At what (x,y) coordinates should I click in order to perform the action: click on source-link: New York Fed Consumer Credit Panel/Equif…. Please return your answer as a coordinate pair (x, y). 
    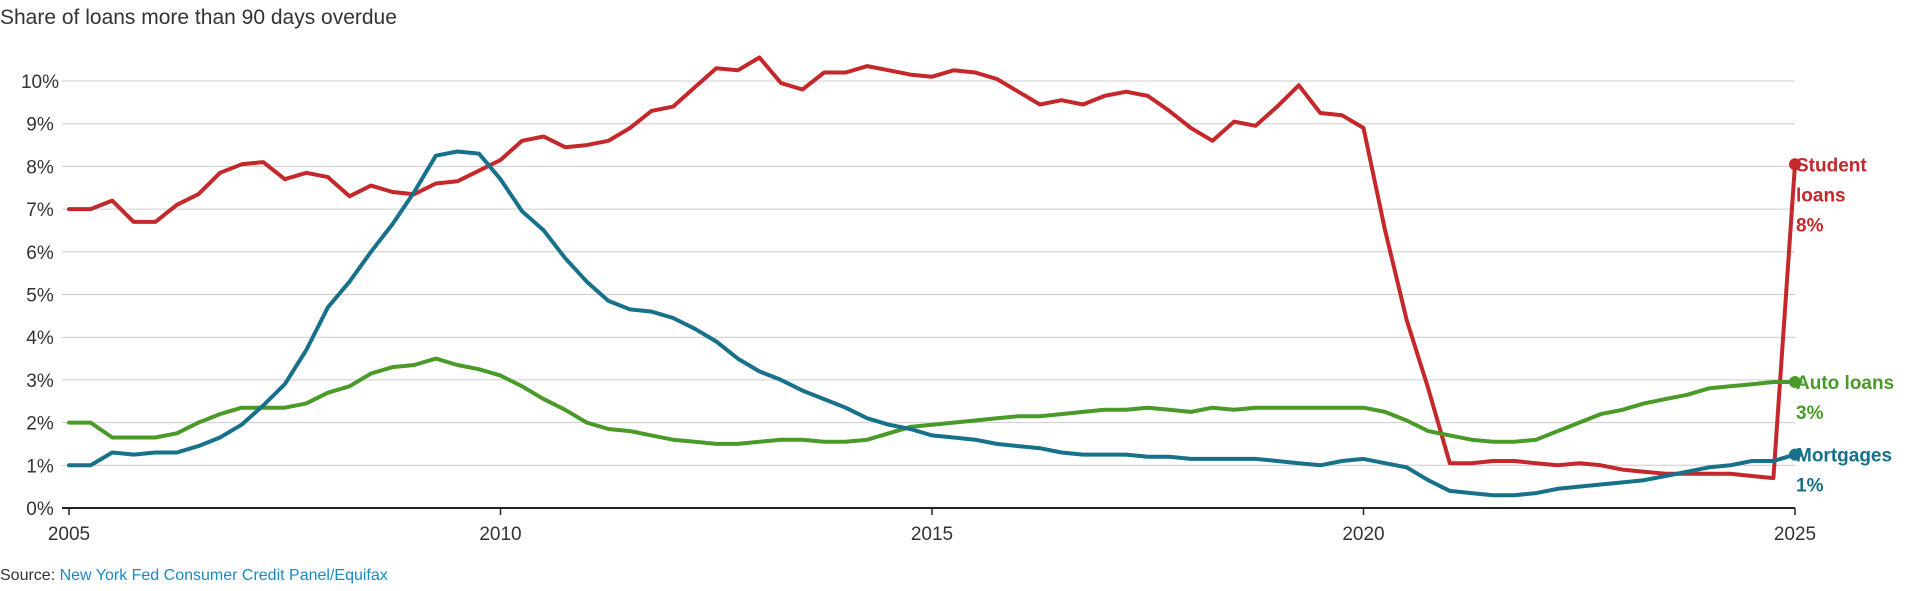
    Looking at the image, I should click on (223, 575).